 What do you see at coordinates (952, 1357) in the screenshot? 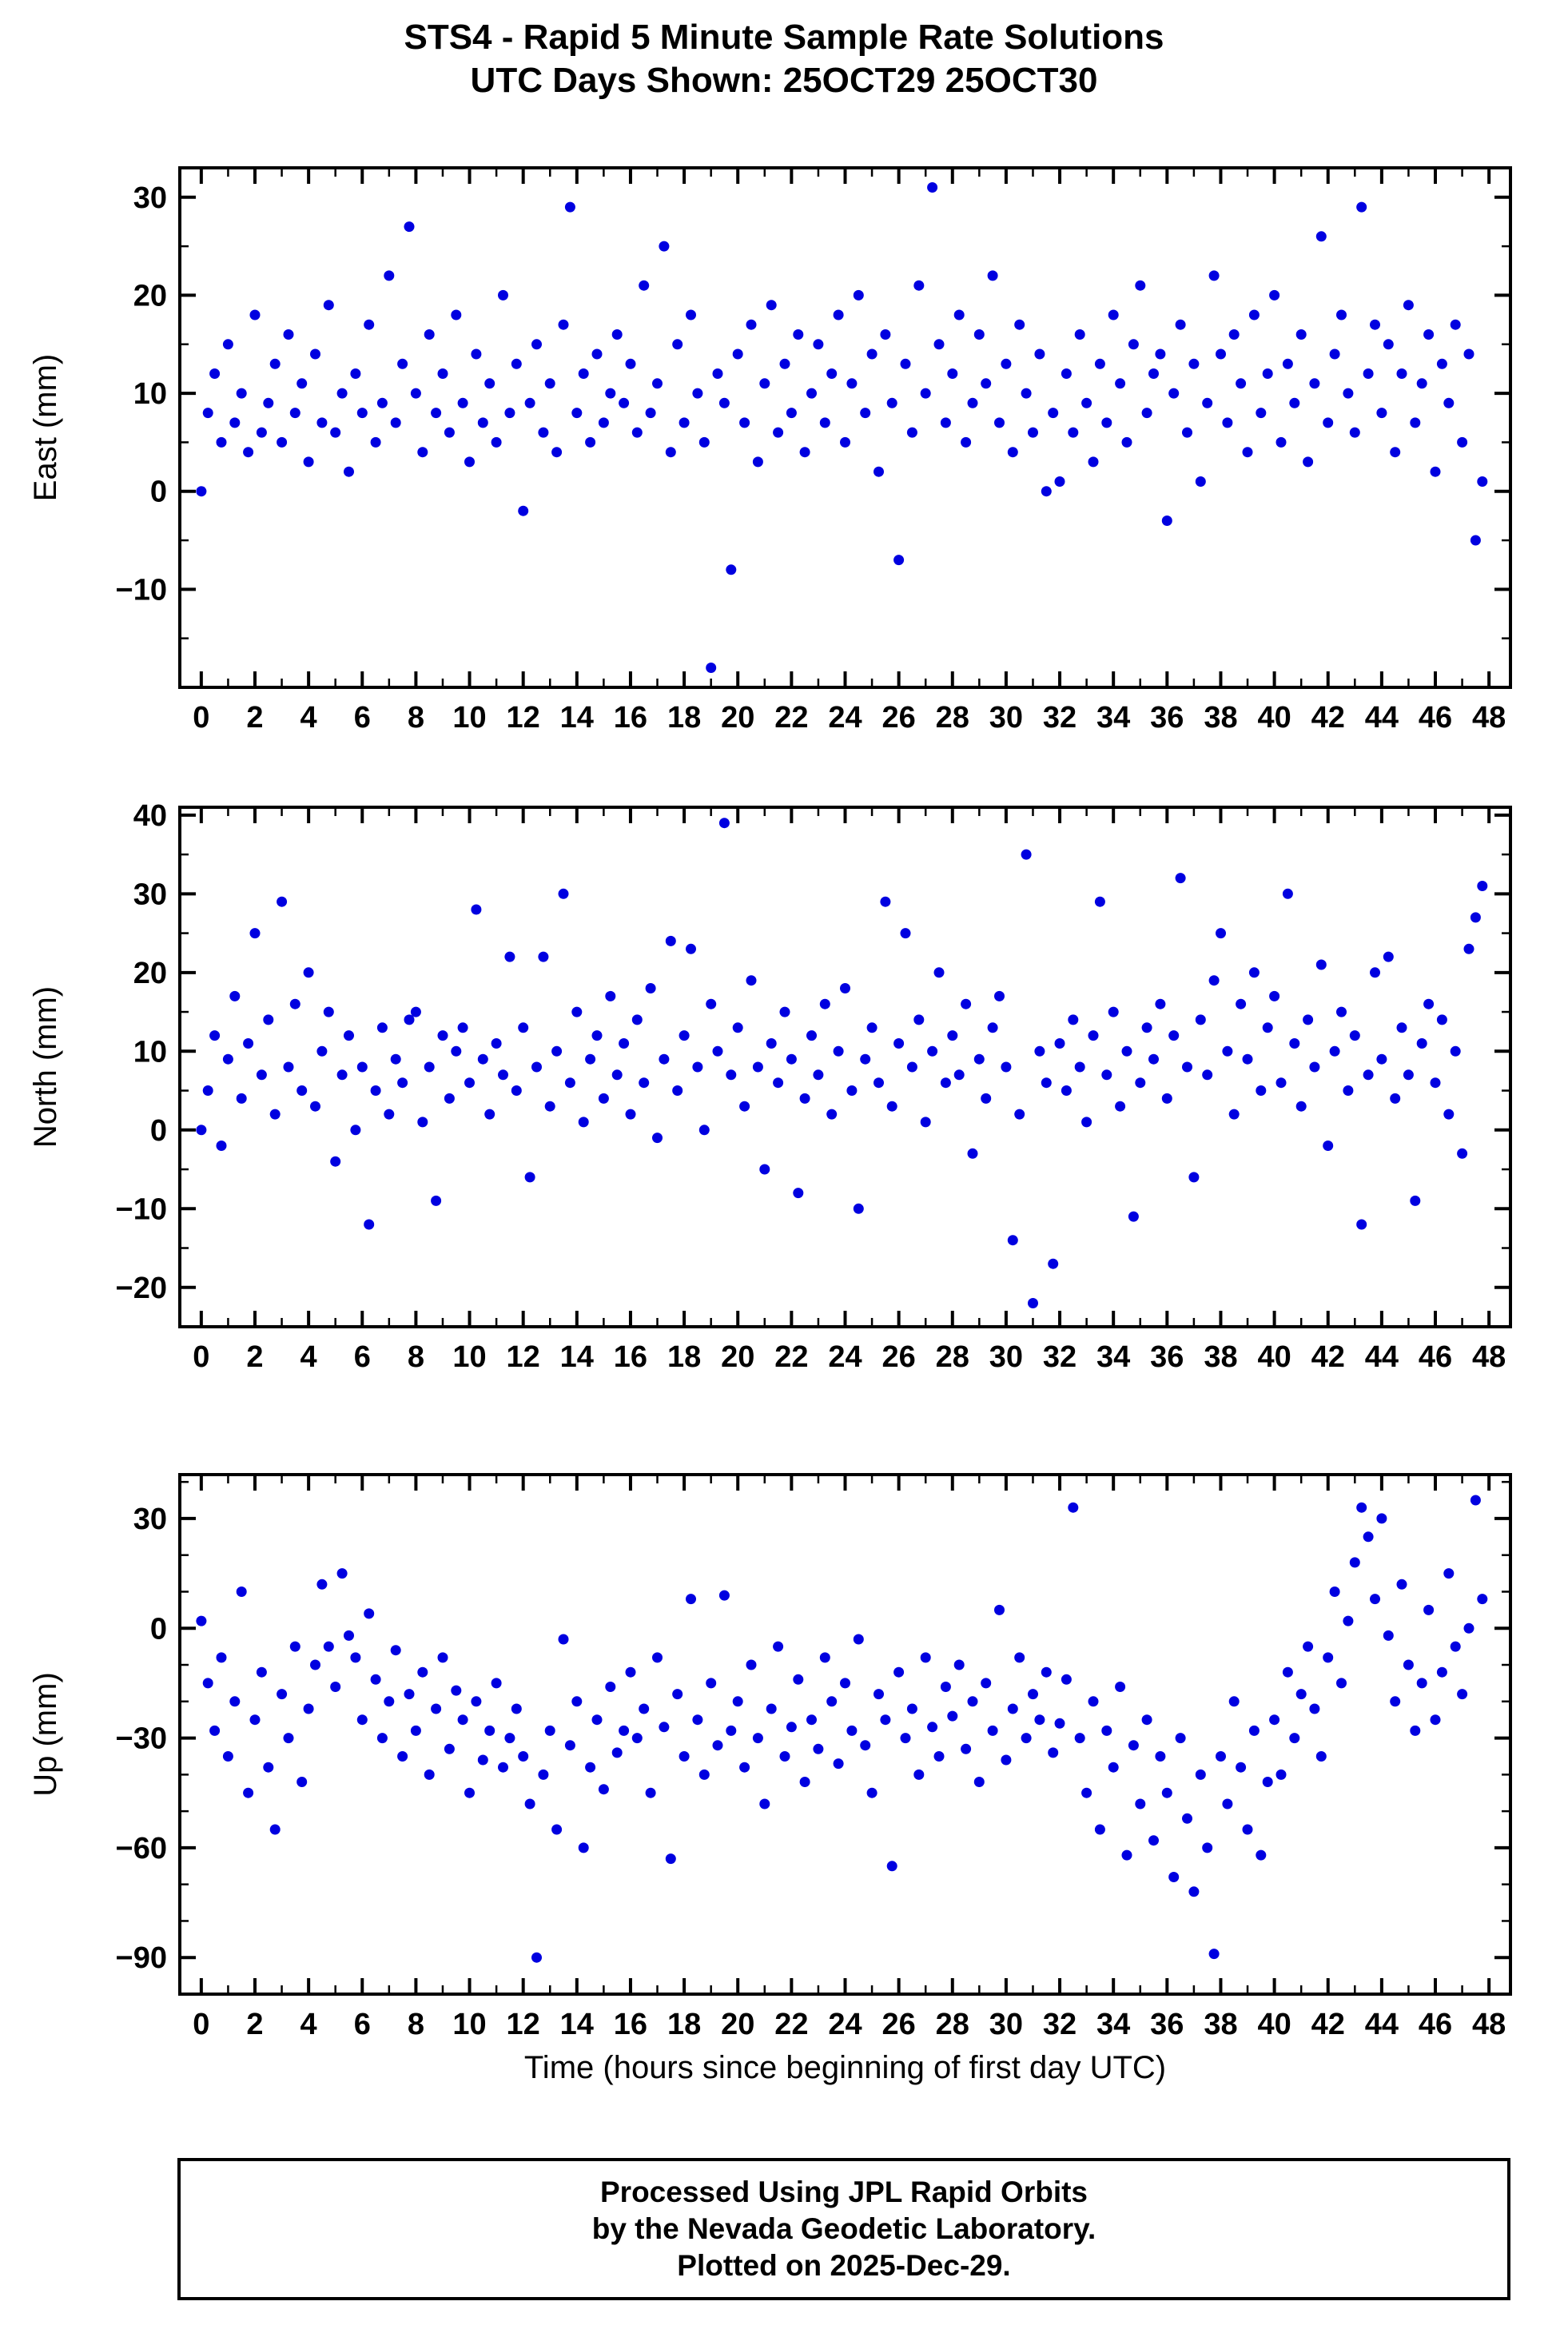
I see `x-tick-label: 28` at bounding box center [952, 1357].